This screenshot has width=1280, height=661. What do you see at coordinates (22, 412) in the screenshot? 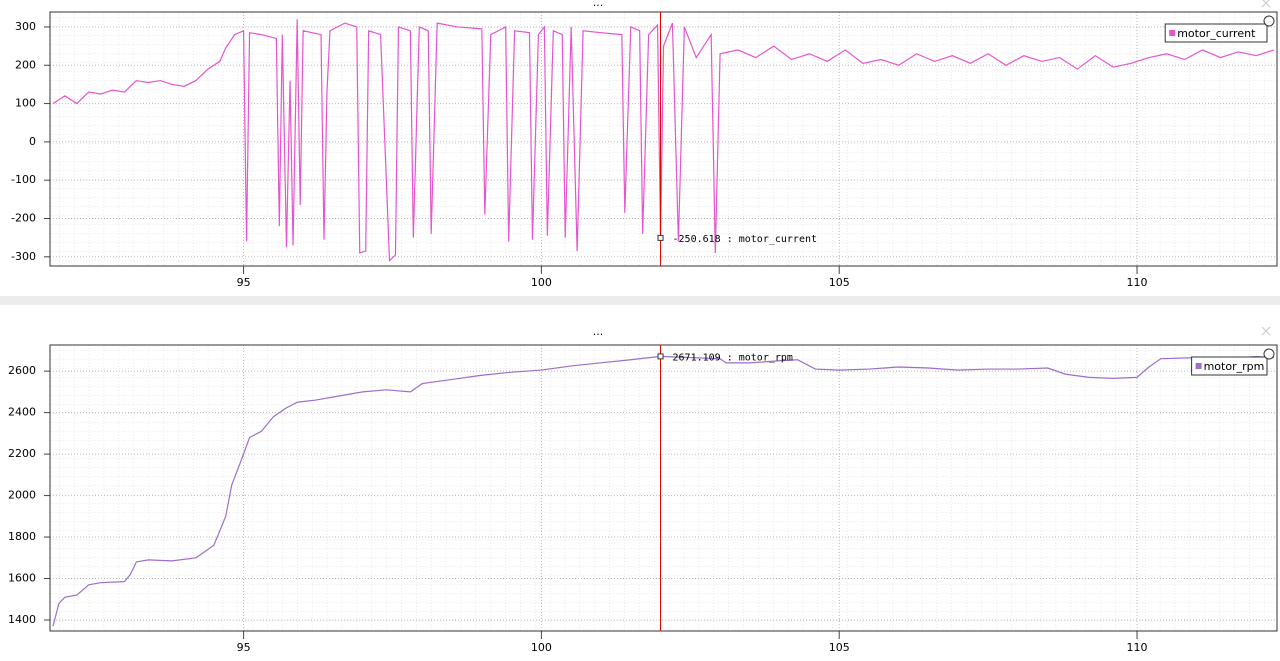
I see `y-tick-label: 2400` at bounding box center [22, 412].